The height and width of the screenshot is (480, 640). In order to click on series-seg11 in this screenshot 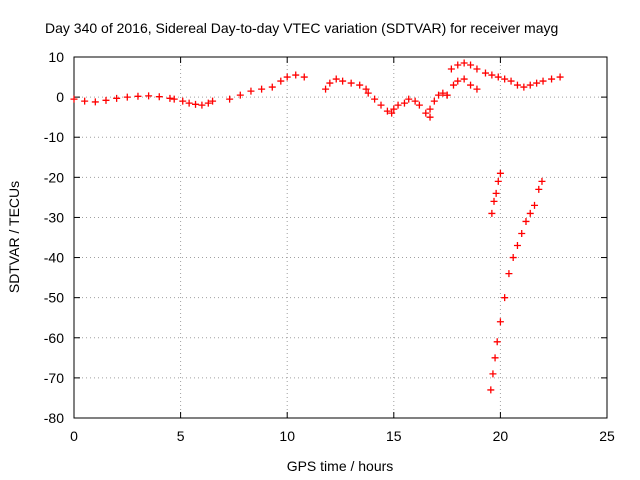, I will do `click(496, 193)`.